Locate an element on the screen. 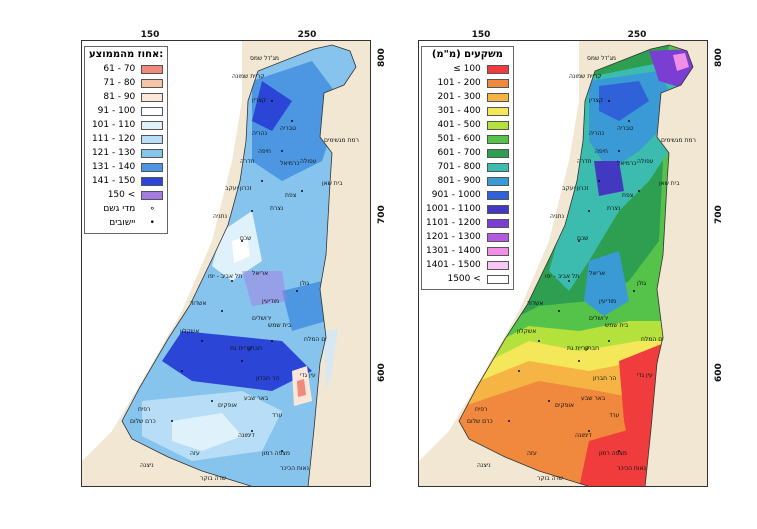 The image size is (757, 529). legend-label: 101 - 110 is located at coordinates (113, 124).